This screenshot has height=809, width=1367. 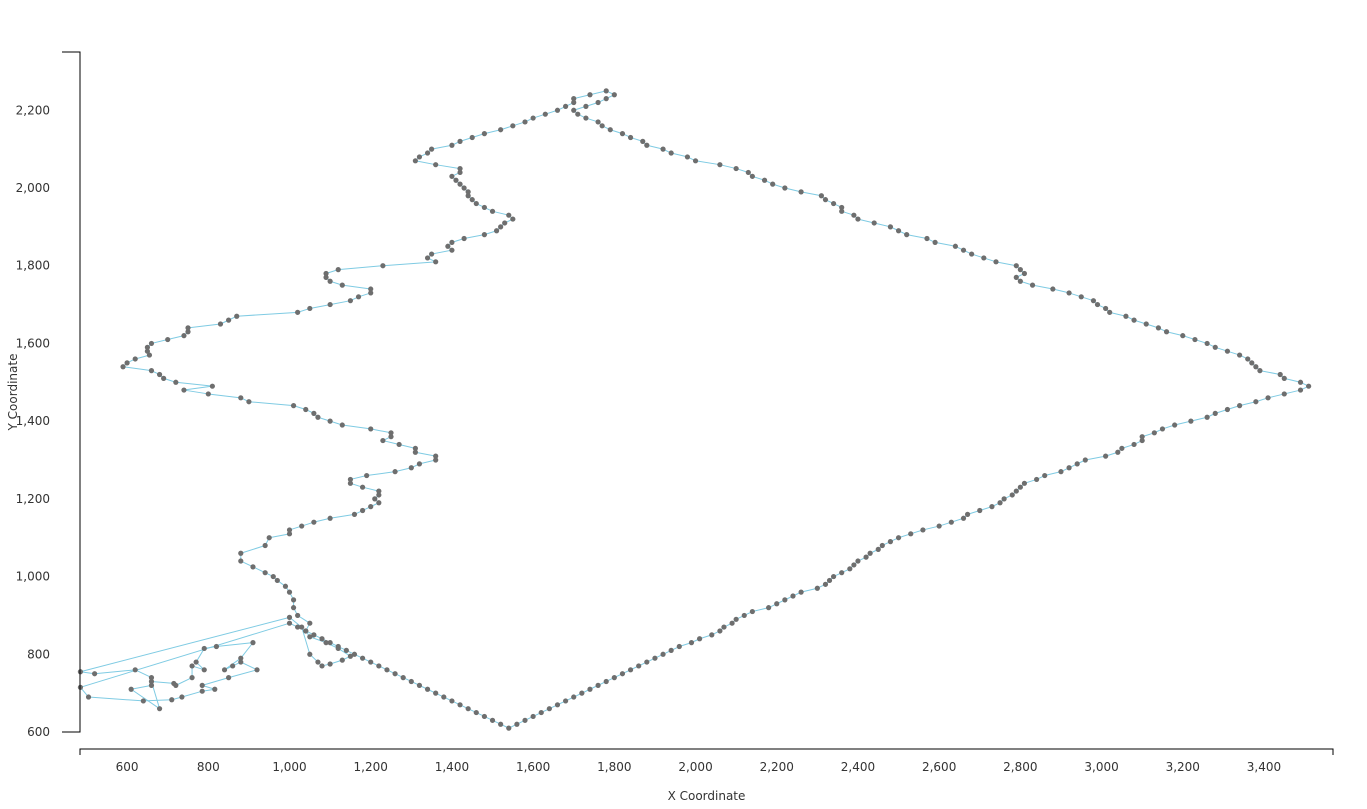 I want to click on x-tick-label: 3,200, so click(x=1183, y=767).